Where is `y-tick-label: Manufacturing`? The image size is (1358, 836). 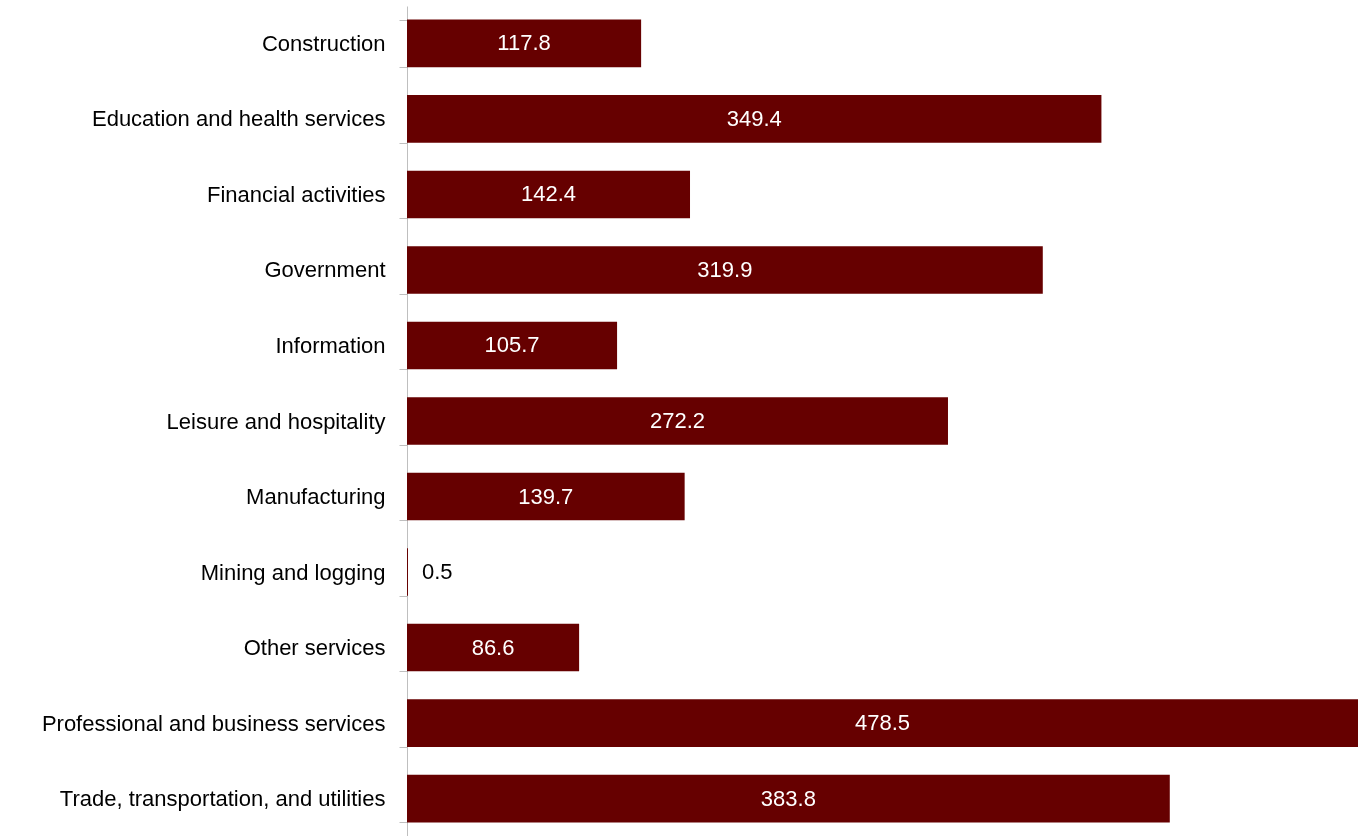 y-tick-label: Manufacturing is located at coordinates (316, 497).